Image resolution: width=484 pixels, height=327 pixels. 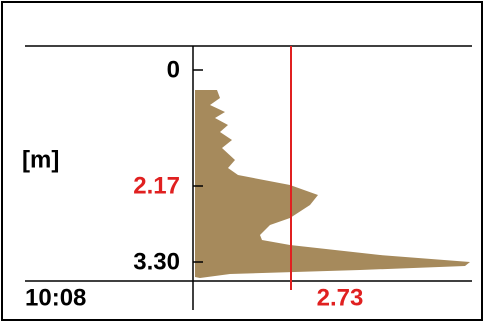 I want to click on unit-label: [m], so click(x=40, y=159).